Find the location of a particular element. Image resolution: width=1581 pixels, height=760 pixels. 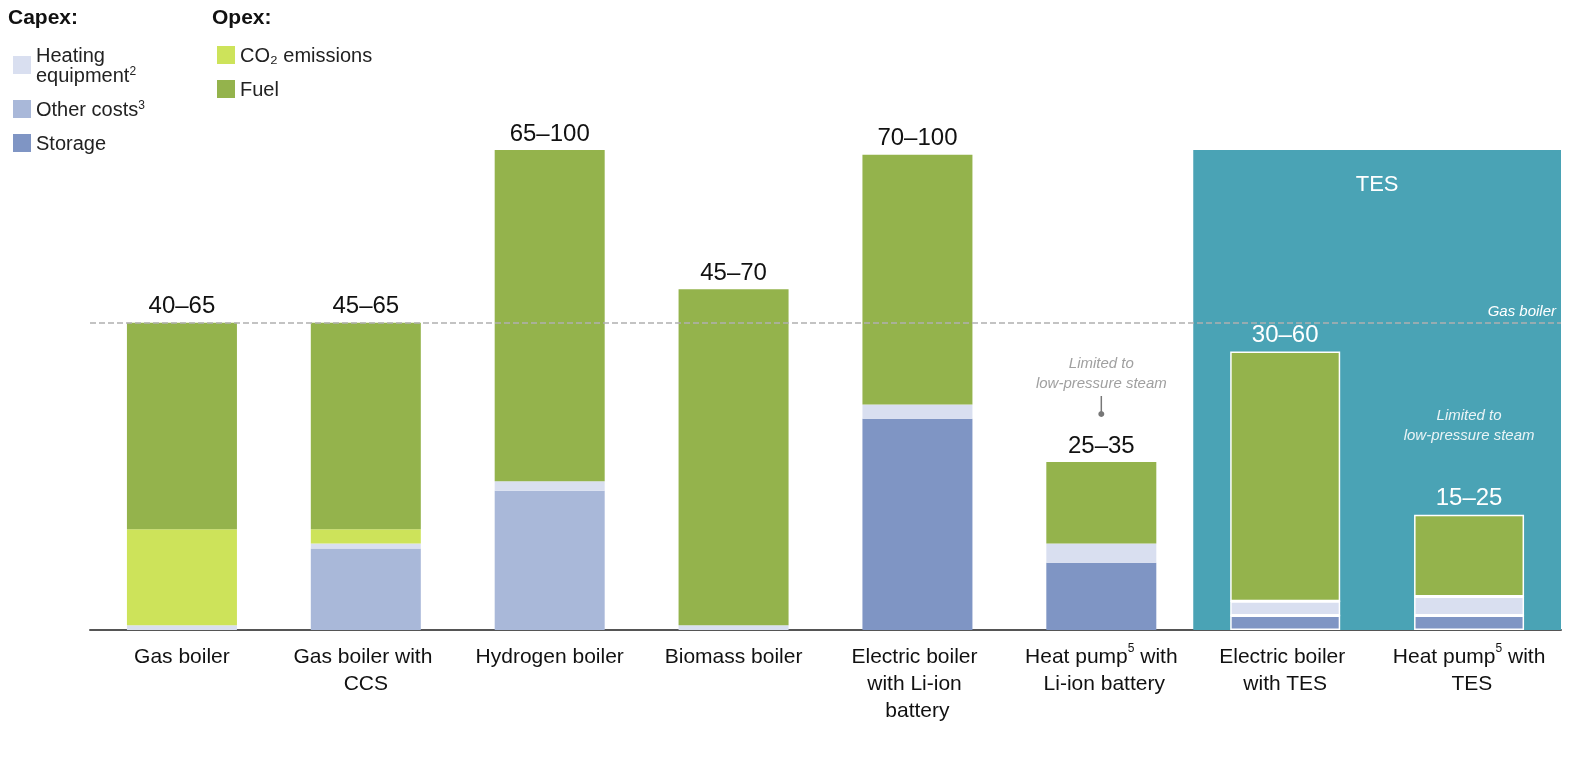

x-tick-label: Gas boiler with CCS is located at coordinates (366, 669).